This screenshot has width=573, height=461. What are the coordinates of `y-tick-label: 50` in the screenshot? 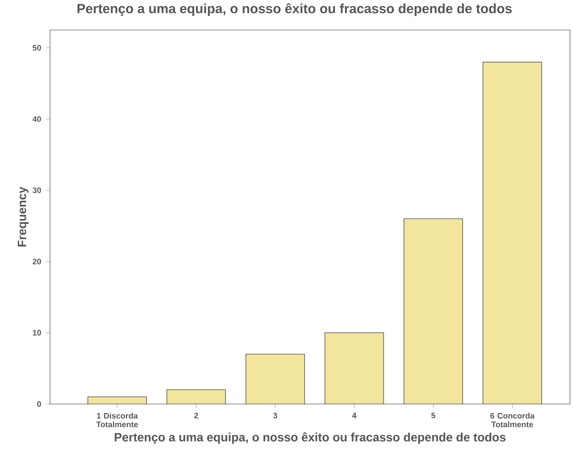 It's located at (36, 47).